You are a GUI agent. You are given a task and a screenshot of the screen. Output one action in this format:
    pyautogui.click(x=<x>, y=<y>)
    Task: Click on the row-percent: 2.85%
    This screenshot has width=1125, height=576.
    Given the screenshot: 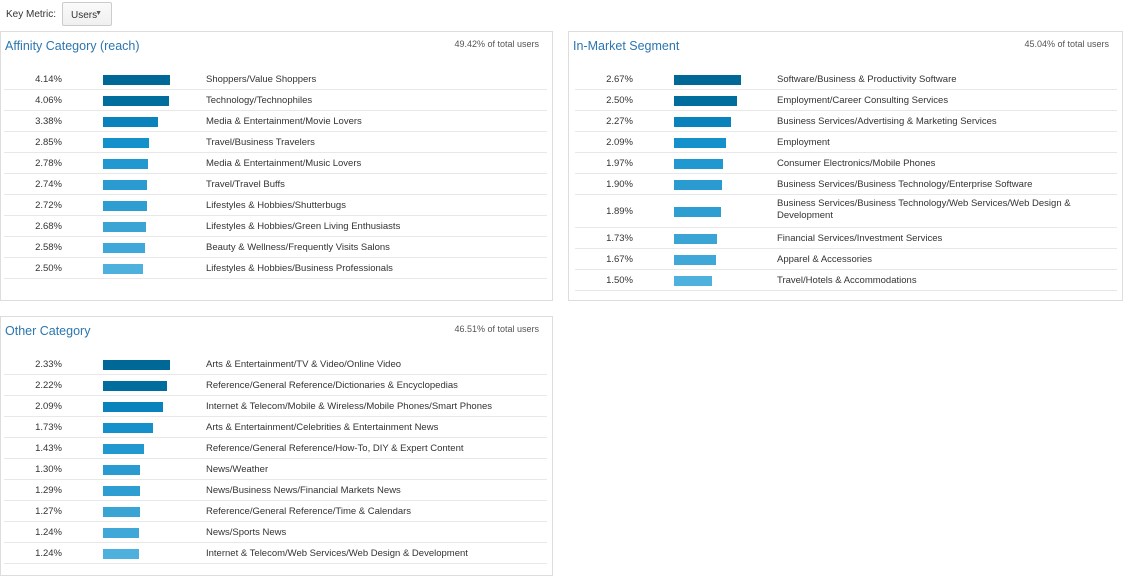 What is the action you would take?
    pyautogui.click(x=48, y=142)
    